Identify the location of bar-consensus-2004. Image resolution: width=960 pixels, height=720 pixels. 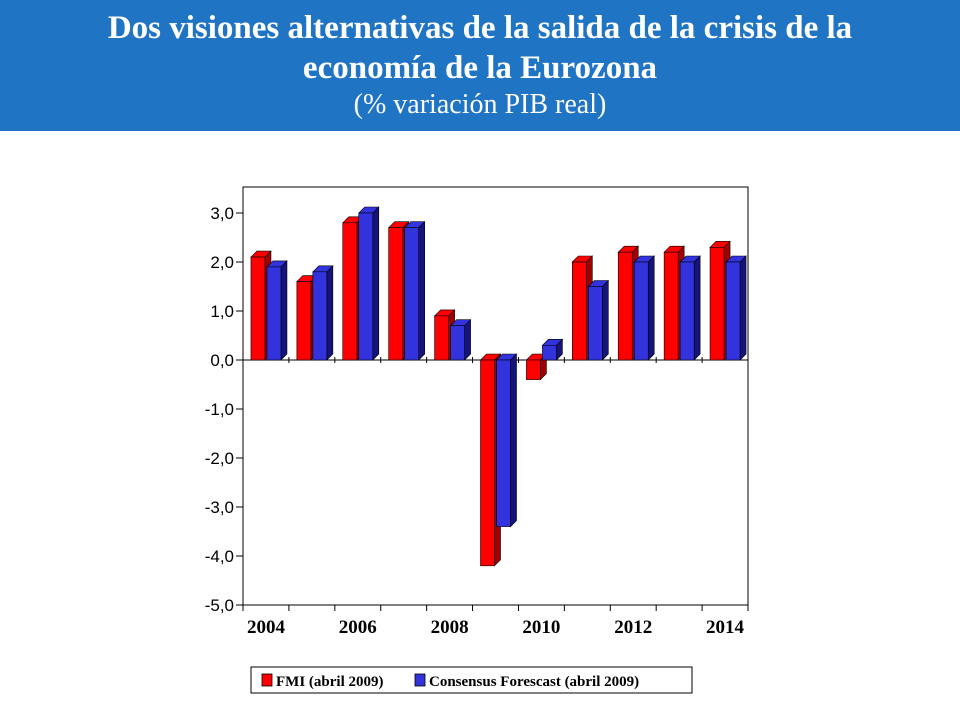
(277, 310).